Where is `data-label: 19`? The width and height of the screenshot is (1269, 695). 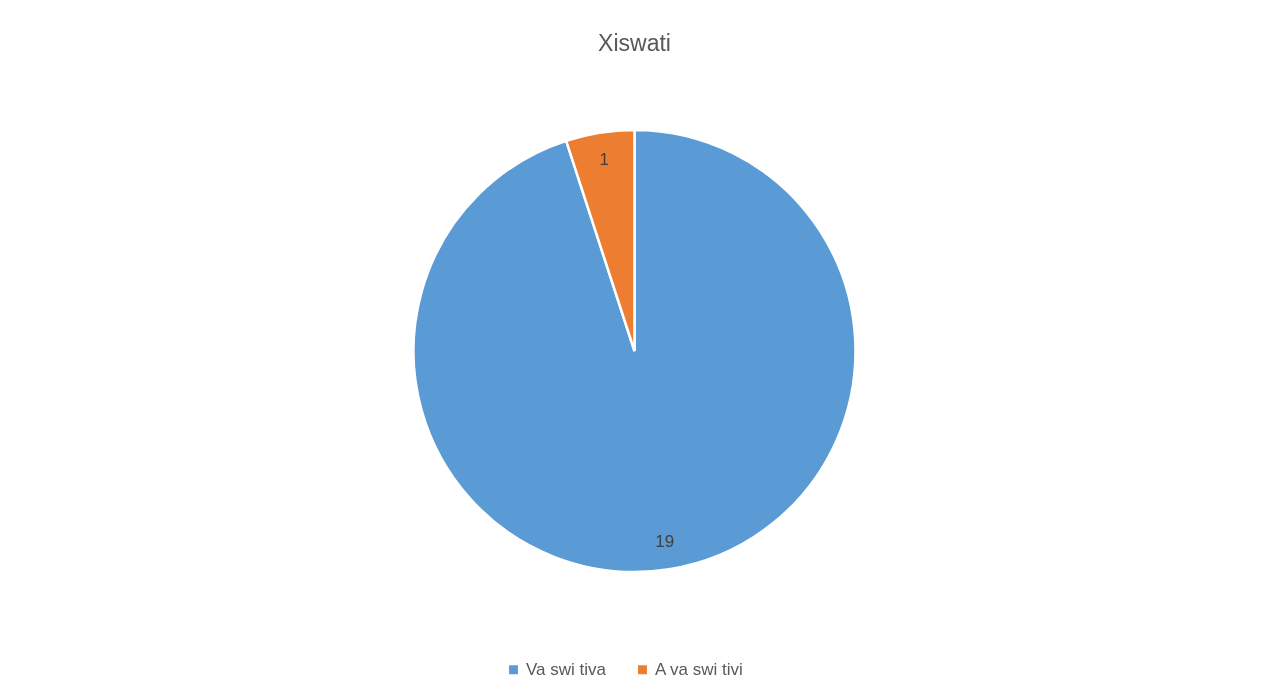
data-label: 19 is located at coordinates (665, 541).